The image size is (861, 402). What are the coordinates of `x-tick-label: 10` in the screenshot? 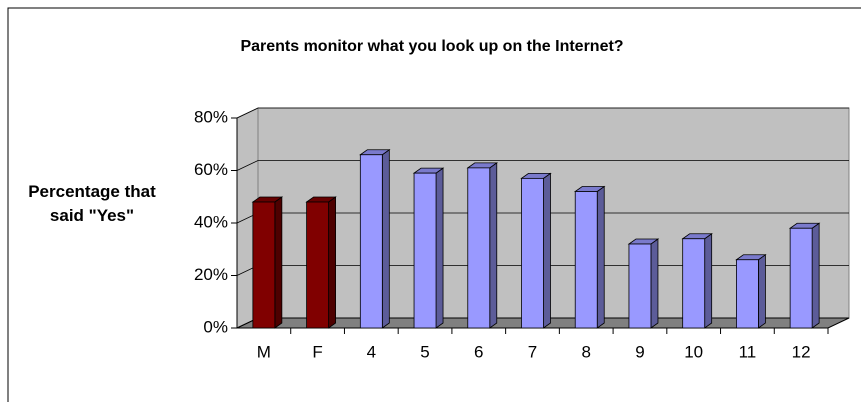 It's located at (693, 351).